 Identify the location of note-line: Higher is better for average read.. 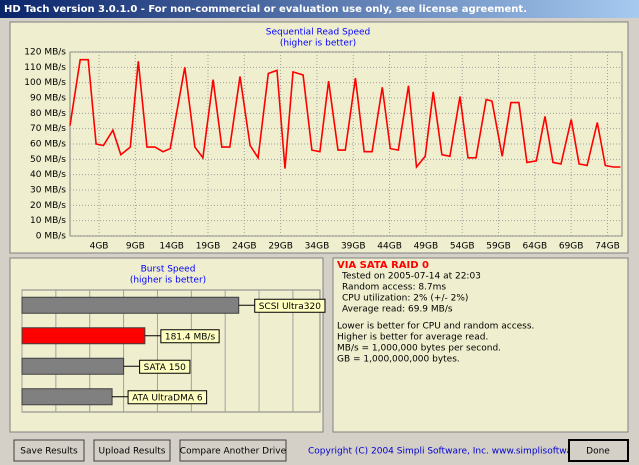
(412, 338).